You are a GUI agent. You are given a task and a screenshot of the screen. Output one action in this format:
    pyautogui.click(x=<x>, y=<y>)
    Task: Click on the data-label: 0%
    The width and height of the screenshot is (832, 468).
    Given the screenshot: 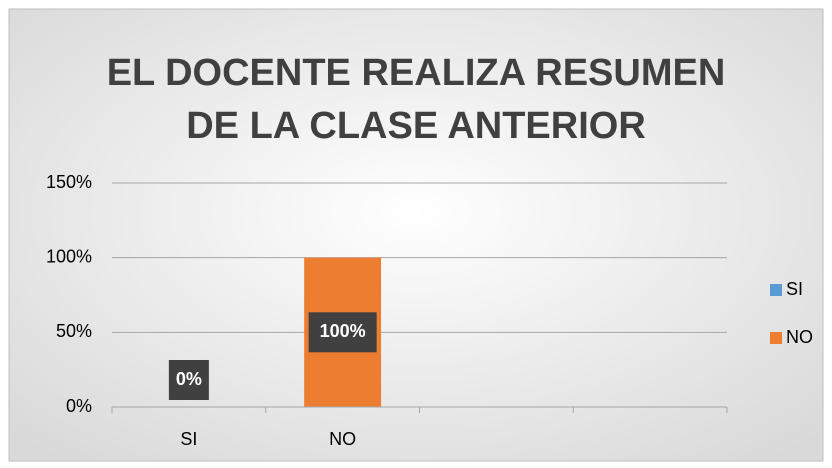 What is the action you would take?
    pyautogui.click(x=189, y=379)
    